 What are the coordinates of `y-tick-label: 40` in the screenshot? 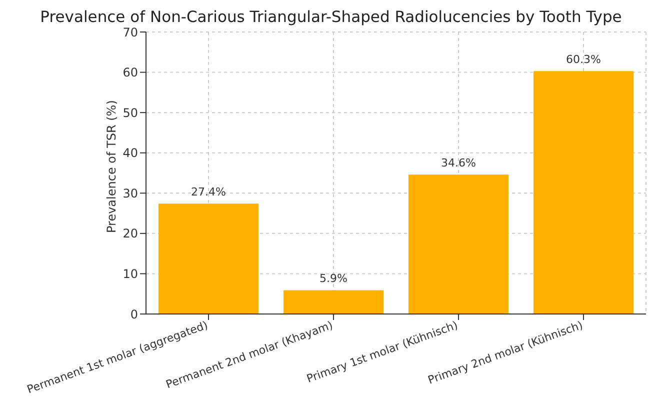 It's located at (130, 153).